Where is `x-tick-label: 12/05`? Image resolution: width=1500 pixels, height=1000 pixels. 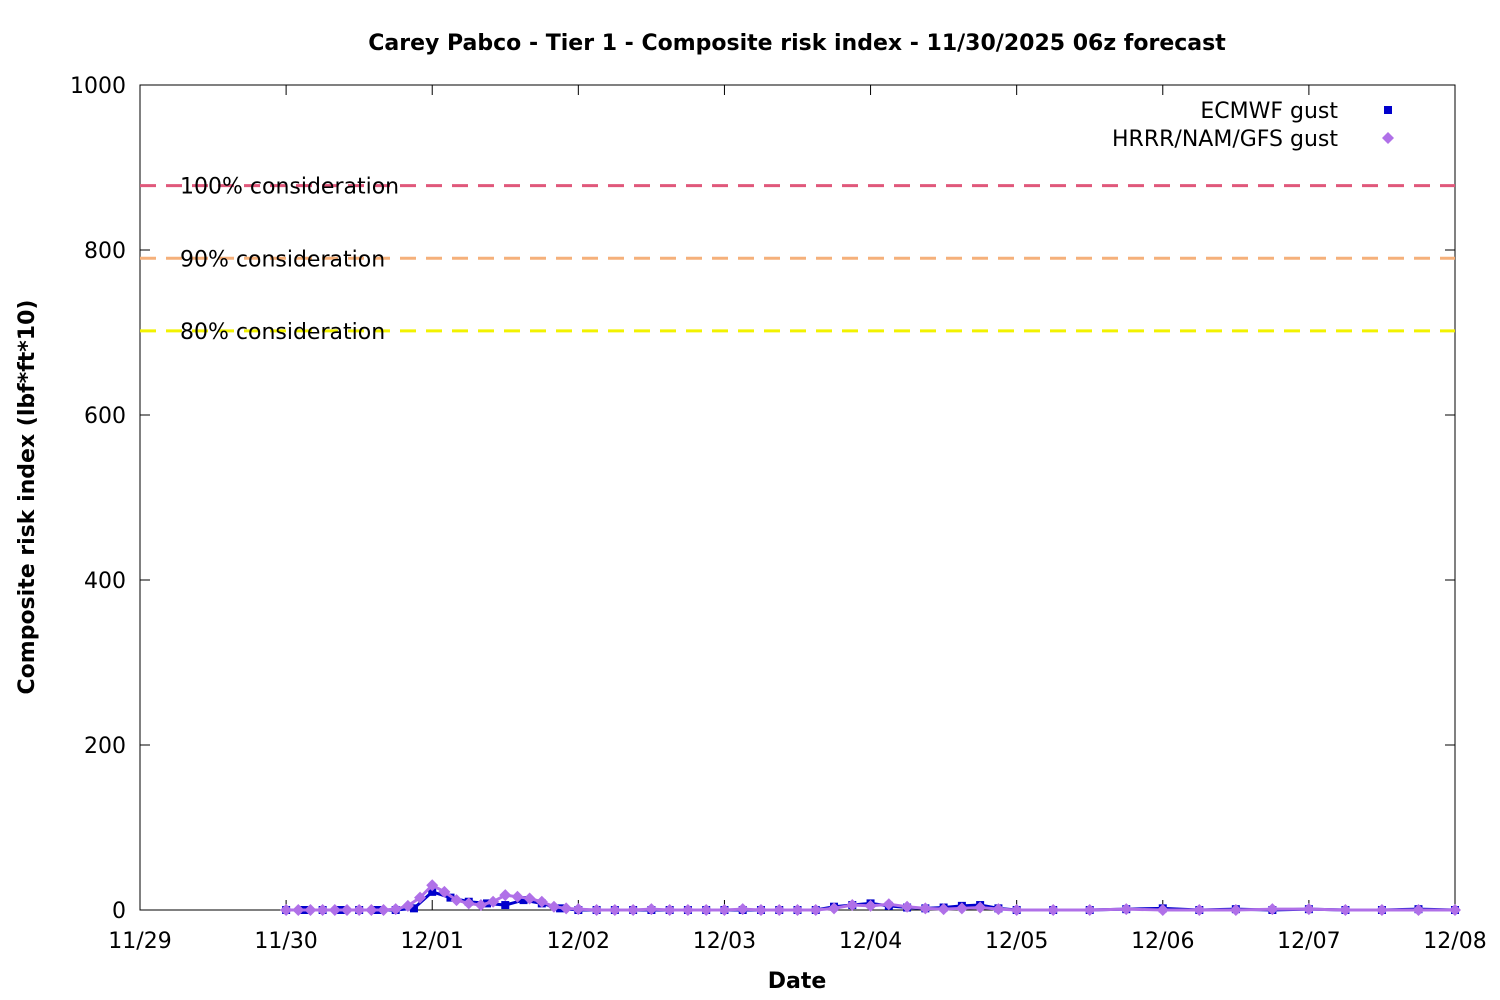 x-tick-label: 12/05 is located at coordinates (1016, 941).